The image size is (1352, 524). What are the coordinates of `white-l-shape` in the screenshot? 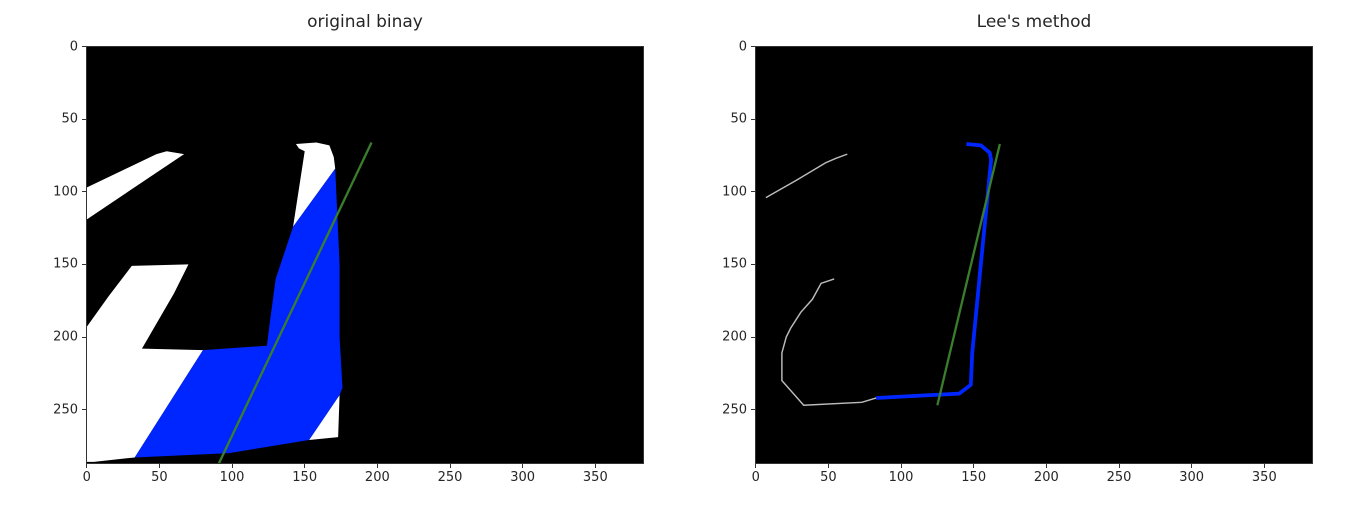 It's located at (144, 363).